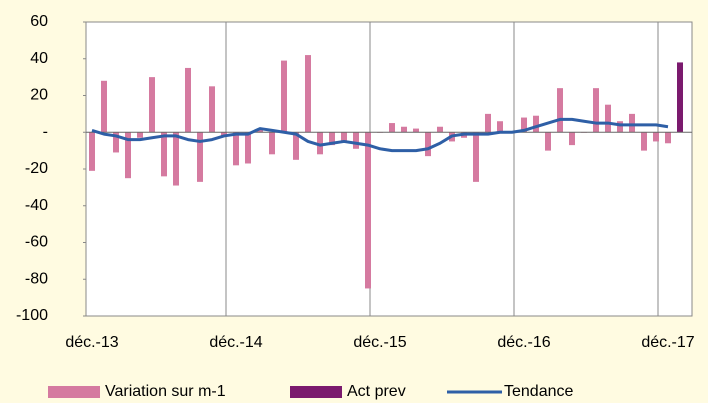  Describe the element at coordinates (667, 342) in the screenshot. I see `x-tick-label: déc.-17` at that location.